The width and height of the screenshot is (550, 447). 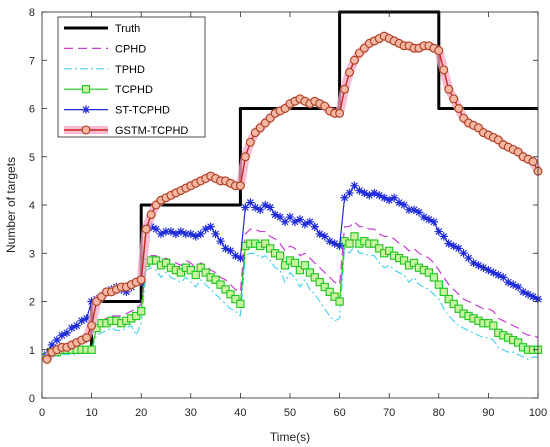 I want to click on y-tick-label: 1, so click(x=32, y=351).